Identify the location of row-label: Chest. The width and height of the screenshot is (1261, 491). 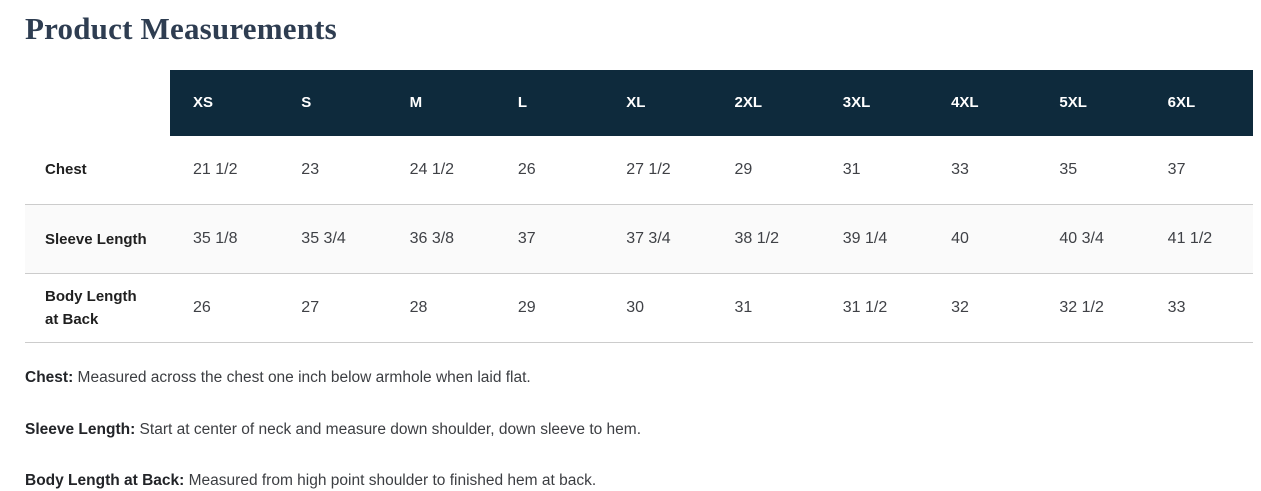
(66, 170).